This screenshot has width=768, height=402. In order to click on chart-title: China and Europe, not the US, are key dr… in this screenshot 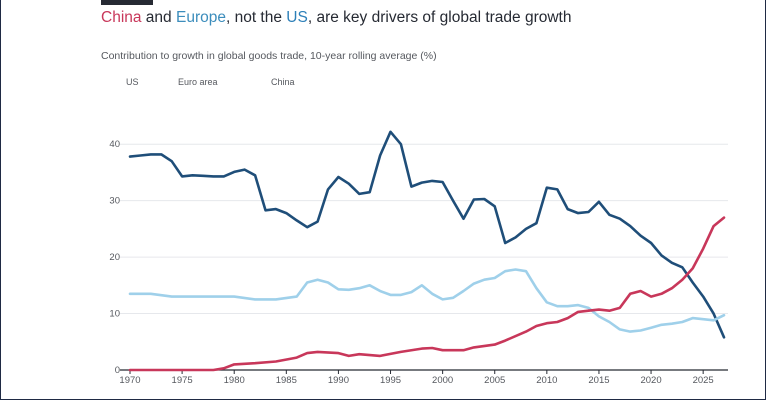, I will do `click(411, 18)`.